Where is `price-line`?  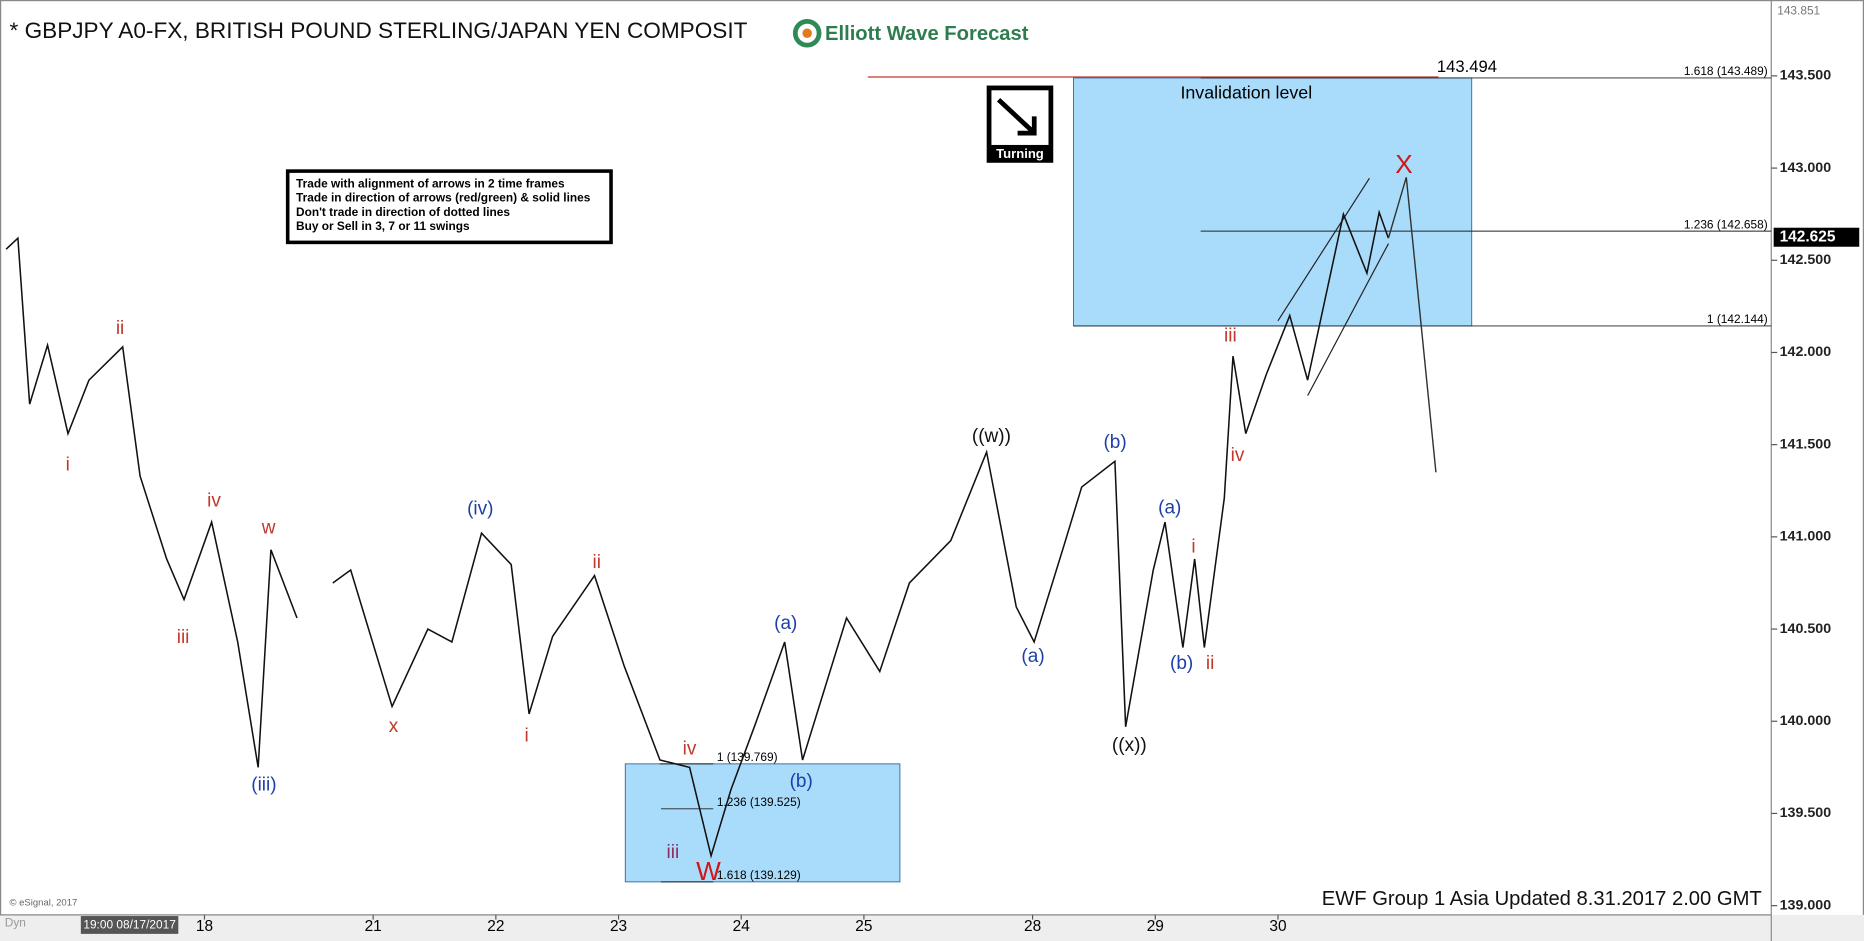
price-line is located at coordinates (151, 502).